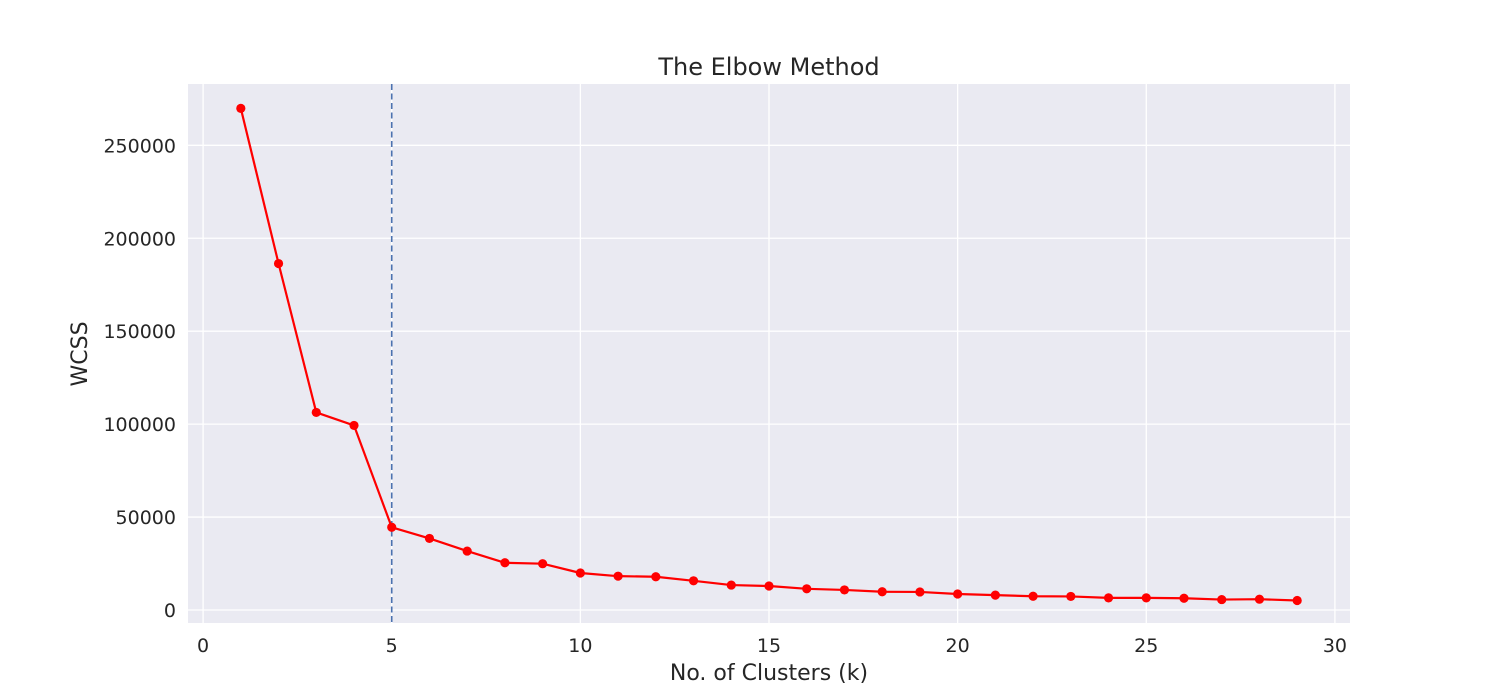  I want to click on y-tick-label: 0, so click(170, 611).